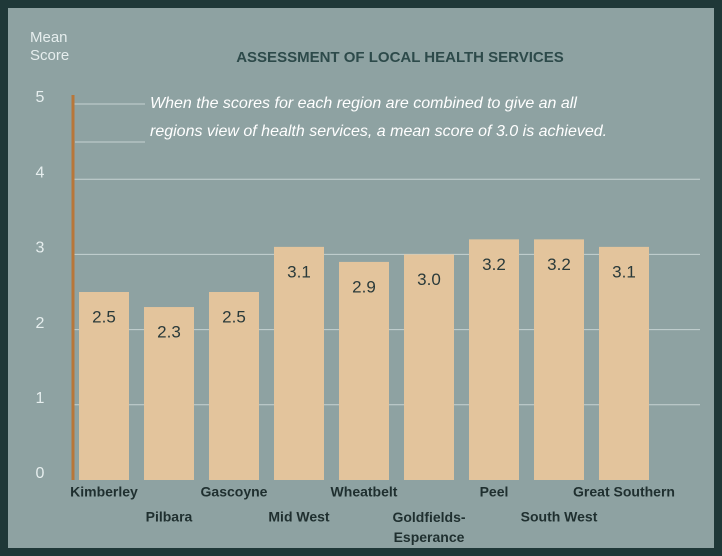 This screenshot has width=722, height=556. Describe the element at coordinates (40, 172) in the screenshot. I see `y-tick-label: 4` at that location.